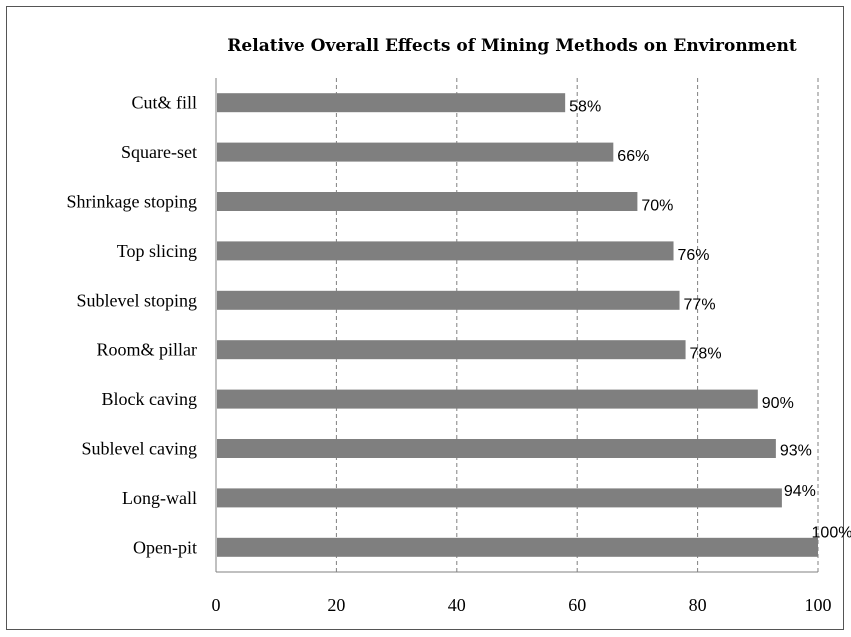  I want to click on category-label: Square-set, so click(159, 152).